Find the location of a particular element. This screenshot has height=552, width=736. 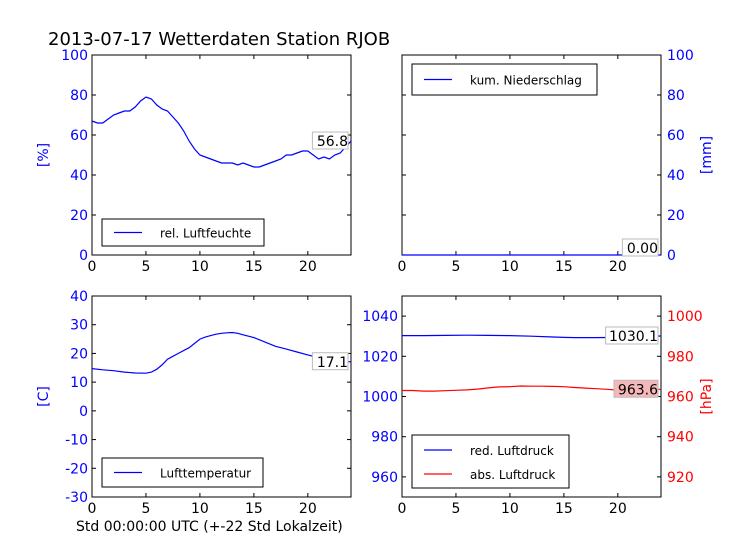

x-axis-label: Std 00:00:00 UTC (+-22 Std Lokalzeit) is located at coordinates (209, 527).